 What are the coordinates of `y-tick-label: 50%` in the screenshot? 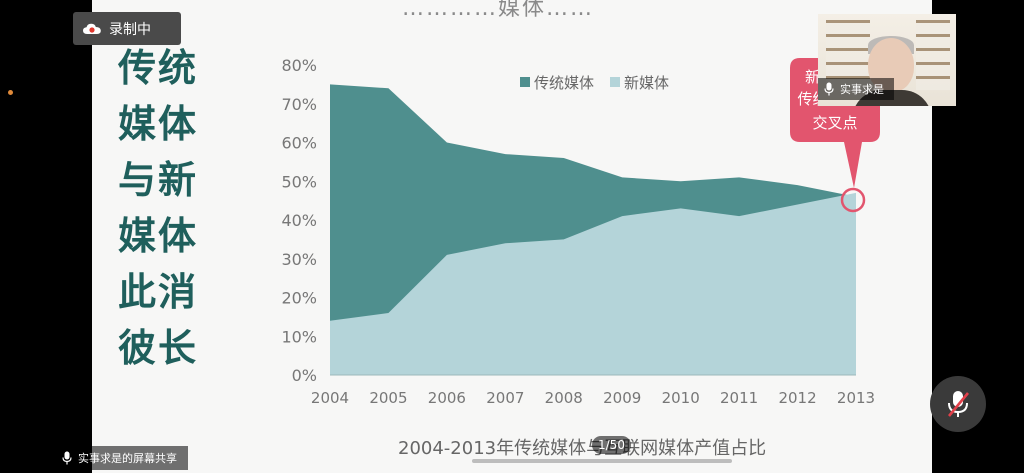 It's located at (299, 181).